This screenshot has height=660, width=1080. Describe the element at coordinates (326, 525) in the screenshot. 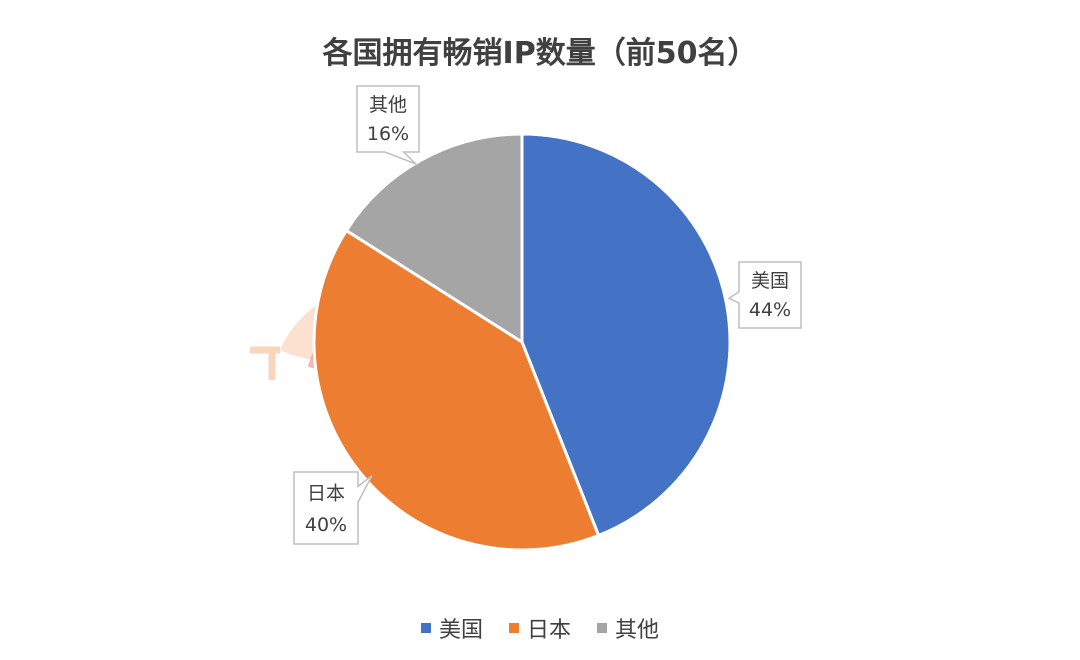

I see `callout-value-japan: 40%` at that location.